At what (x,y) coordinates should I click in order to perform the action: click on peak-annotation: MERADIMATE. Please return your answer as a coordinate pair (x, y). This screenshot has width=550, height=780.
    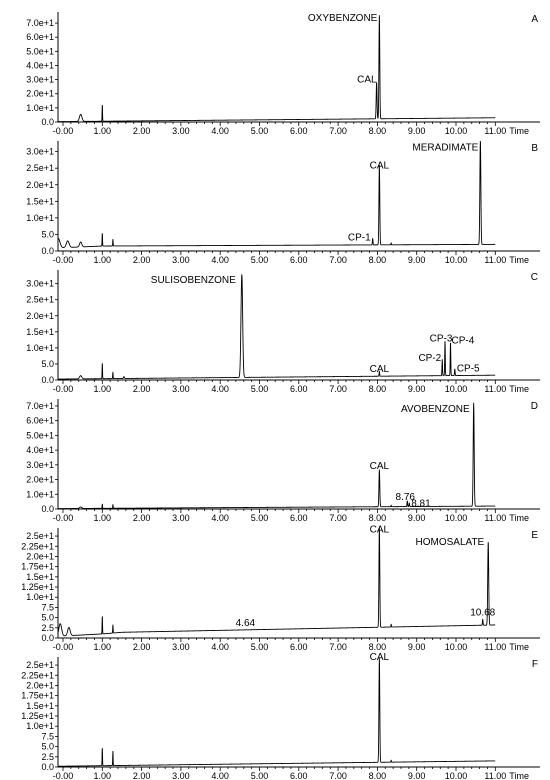
    Looking at the image, I should click on (445, 148).